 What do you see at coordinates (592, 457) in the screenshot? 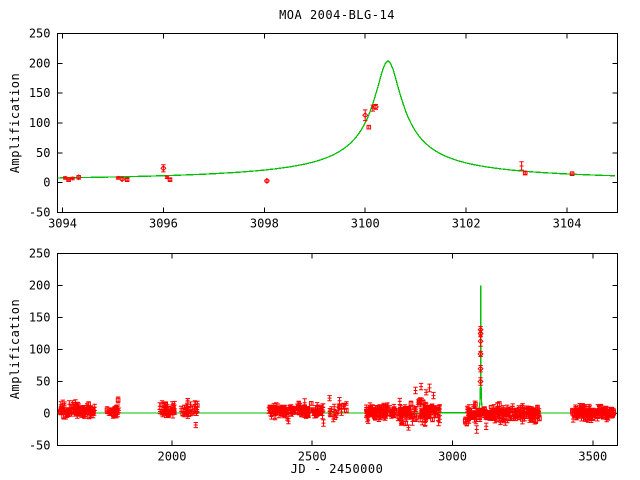
I see `svg-text: 3500` at bounding box center [592, 457].